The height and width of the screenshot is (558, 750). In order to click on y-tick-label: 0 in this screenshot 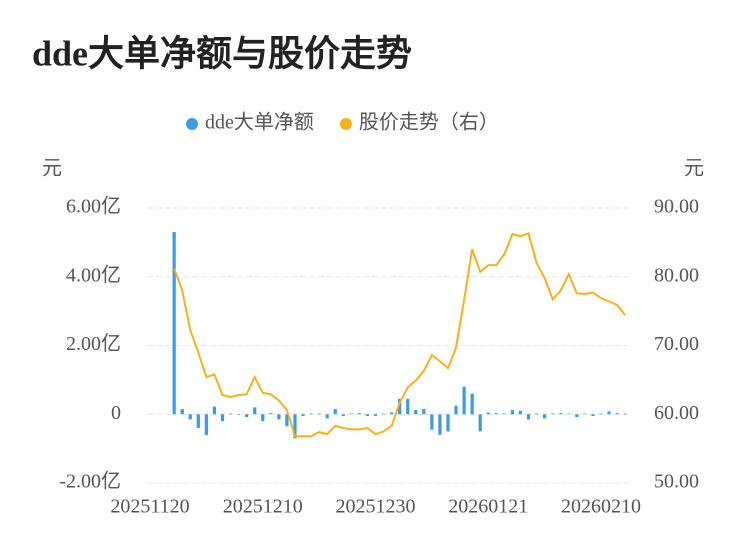, I will do `click(116, 413)`.